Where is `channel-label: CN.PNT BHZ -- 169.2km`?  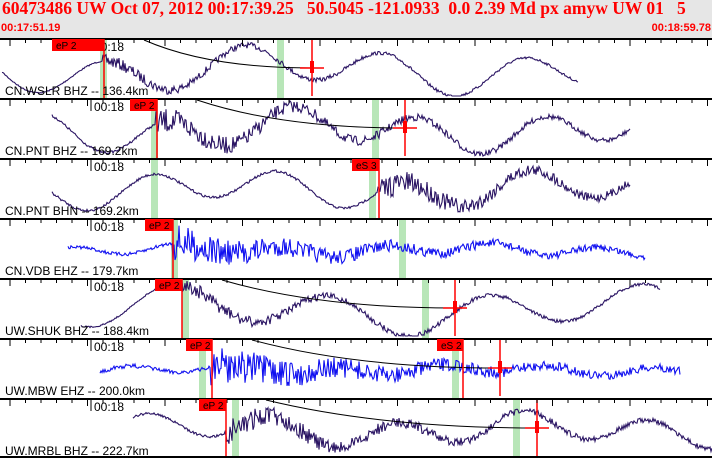 channel-label: CN.PNT BHZ -- 169.2km is located at coordinates (71, 151).